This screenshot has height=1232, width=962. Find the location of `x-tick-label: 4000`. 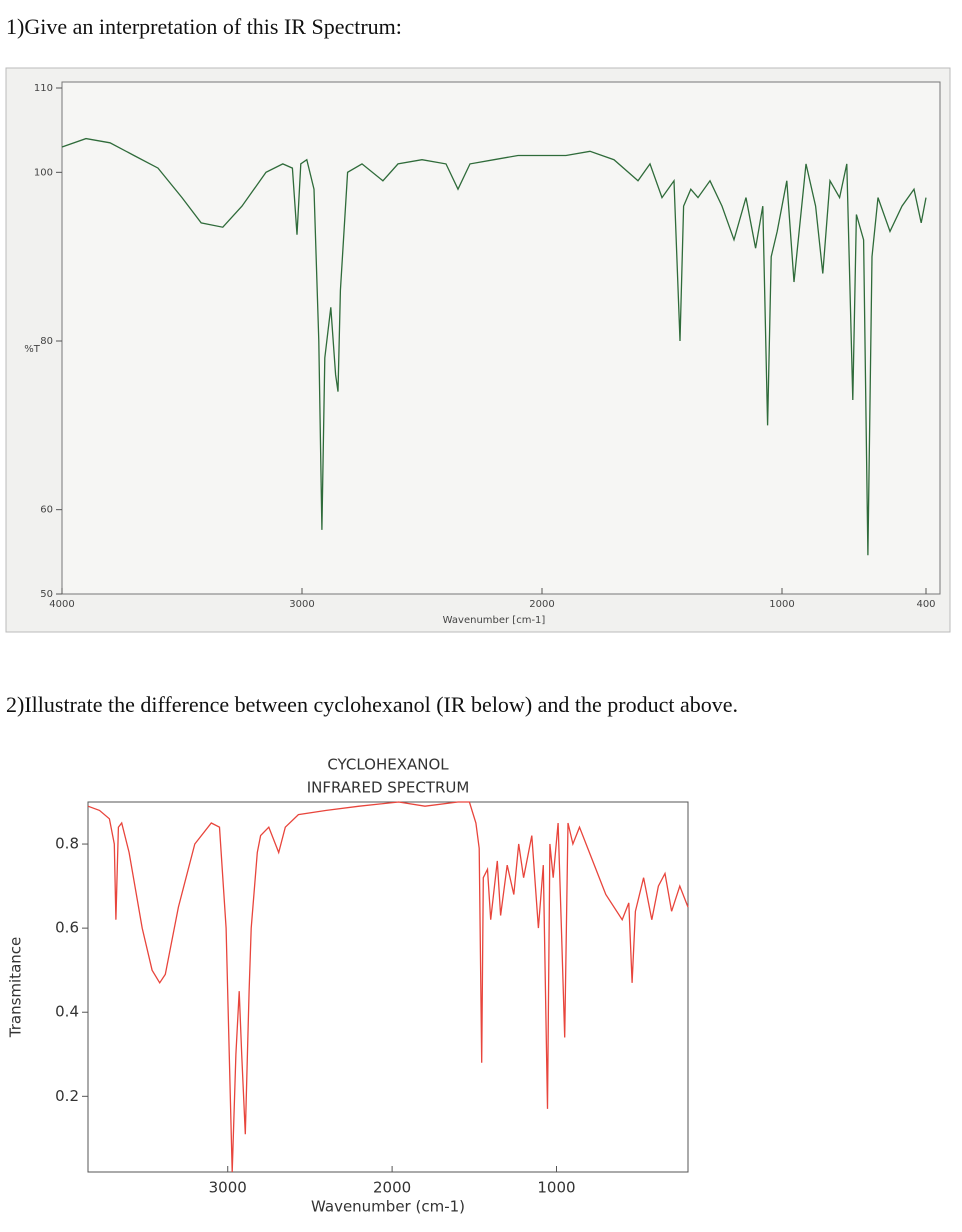

x-tick-label: 4000 is located at coordinates (61, 604).